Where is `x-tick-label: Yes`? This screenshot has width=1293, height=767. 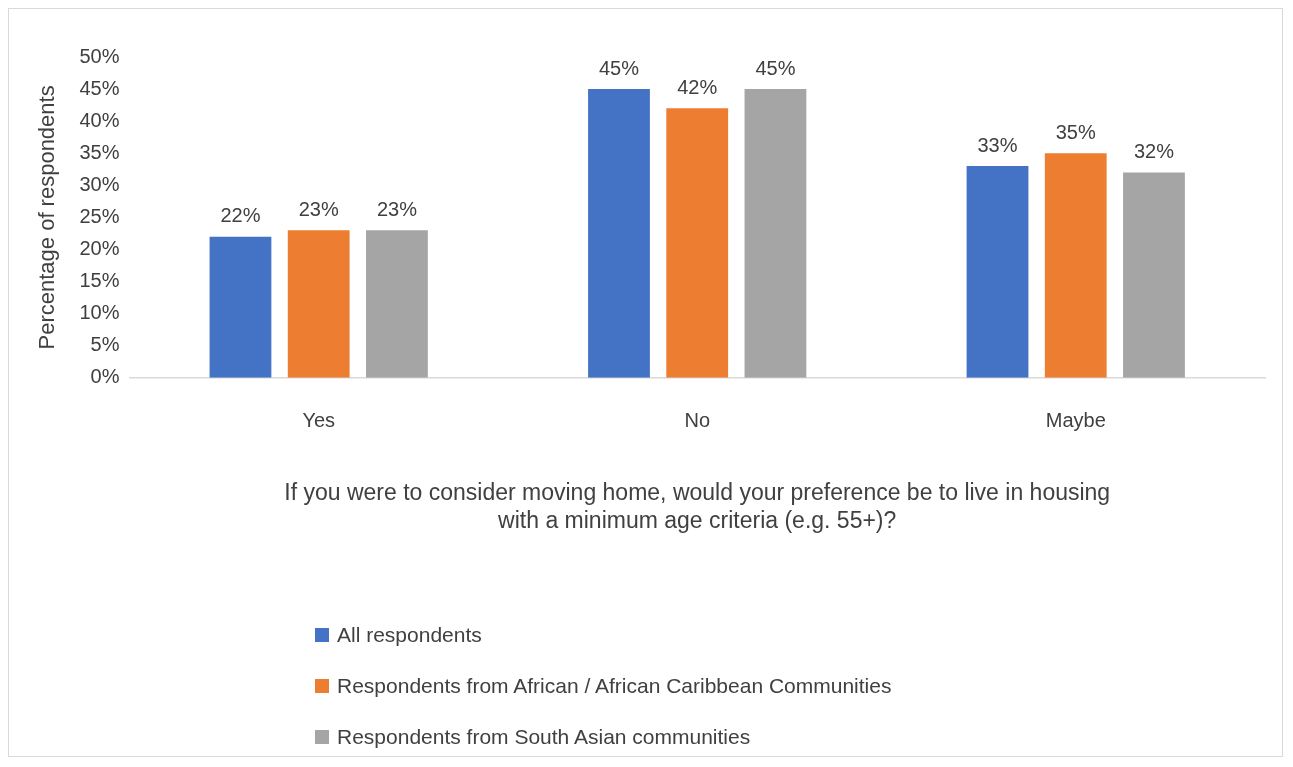
x-tick-label: Yes is located at coordinates (319, 420).